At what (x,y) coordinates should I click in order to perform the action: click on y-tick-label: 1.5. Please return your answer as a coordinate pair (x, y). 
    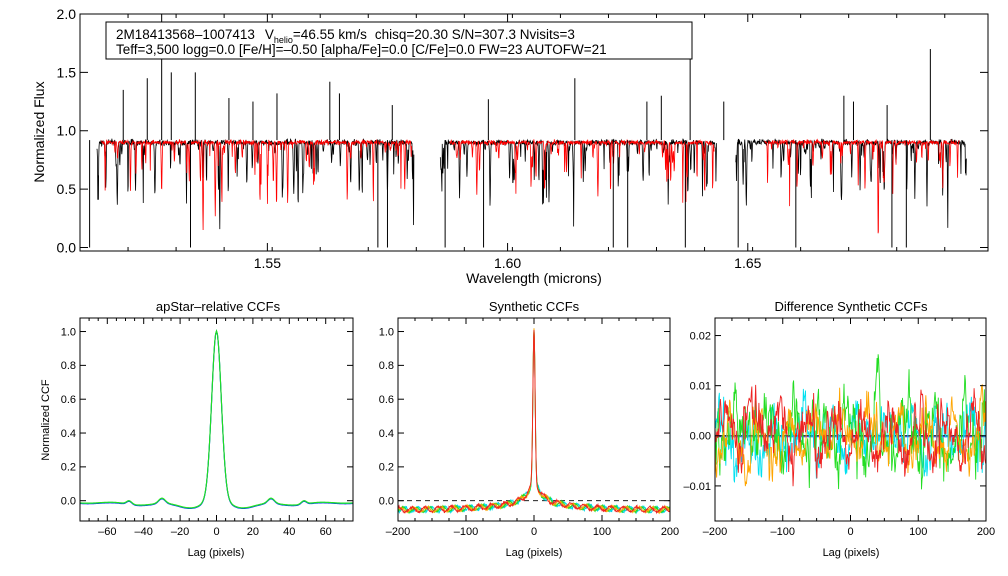
    Looking at the image, I should click on (67, 72).